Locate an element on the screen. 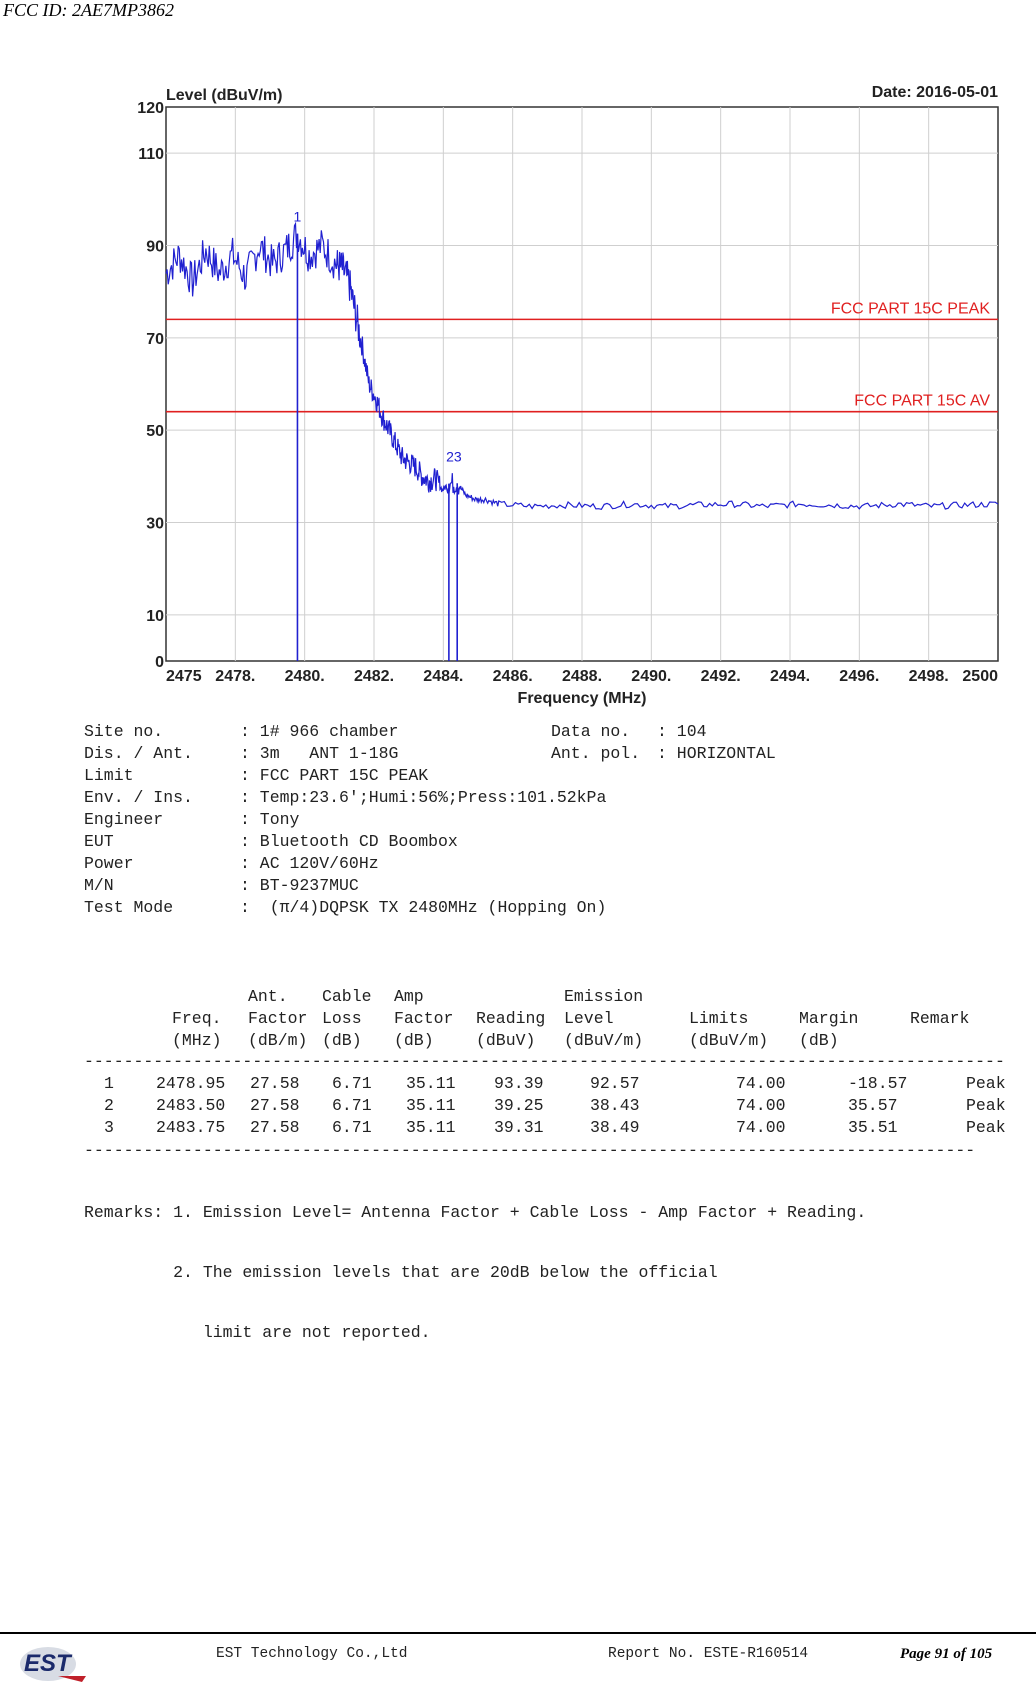  footer-page: Page 91 of 105 is located at coordinates (946, 1654).